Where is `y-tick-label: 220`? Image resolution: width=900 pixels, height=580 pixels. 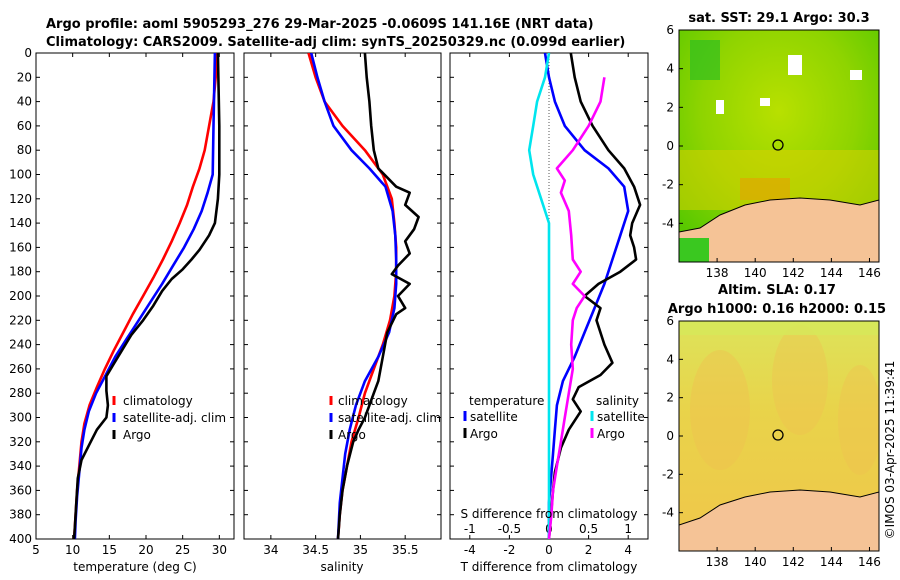 y-tick-label: 220 is located at coordinates (20, 320).